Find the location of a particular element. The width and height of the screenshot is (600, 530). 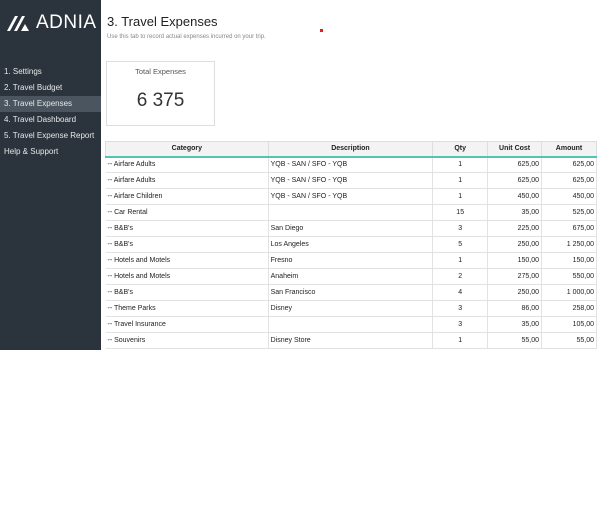

cell-description: Los Angeles is located at coordinates (351, 244).